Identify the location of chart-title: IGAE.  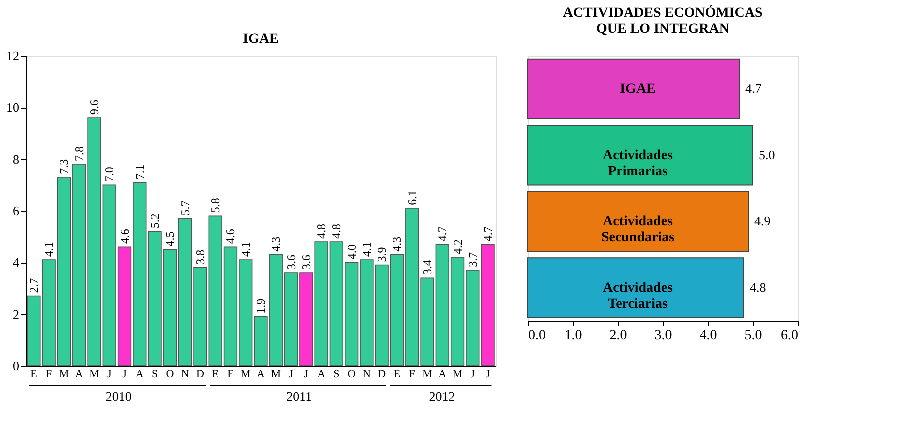
(261, 39).